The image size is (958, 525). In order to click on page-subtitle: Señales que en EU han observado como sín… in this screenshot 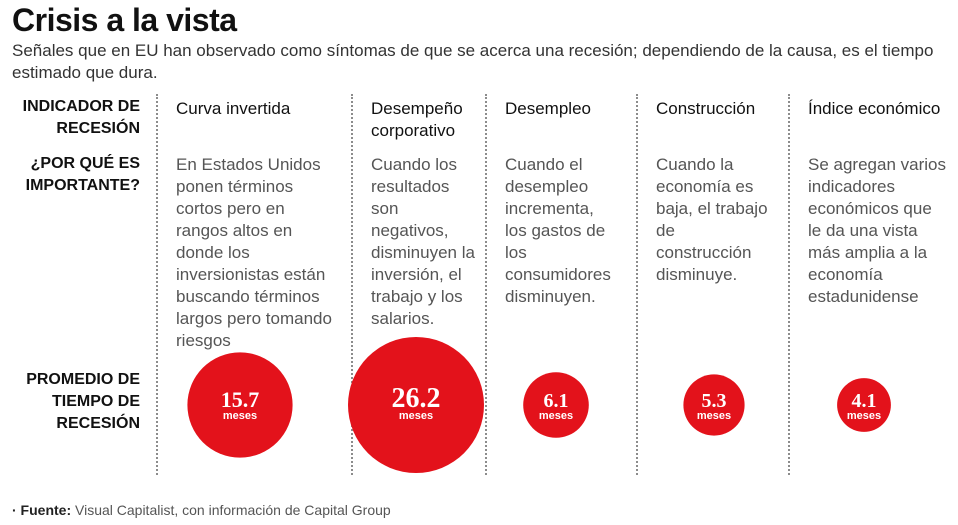, I will do `click(473, 61)`.